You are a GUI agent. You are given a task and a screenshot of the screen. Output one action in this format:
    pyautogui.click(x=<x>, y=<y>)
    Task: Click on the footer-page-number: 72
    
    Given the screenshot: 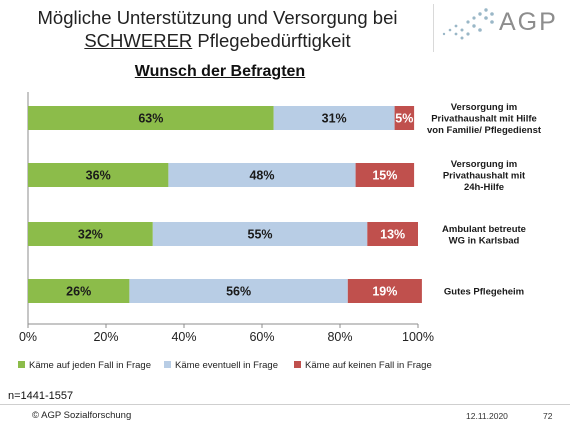 What is the action you would take?
    pyautogui.click(x=548, y=416)
    